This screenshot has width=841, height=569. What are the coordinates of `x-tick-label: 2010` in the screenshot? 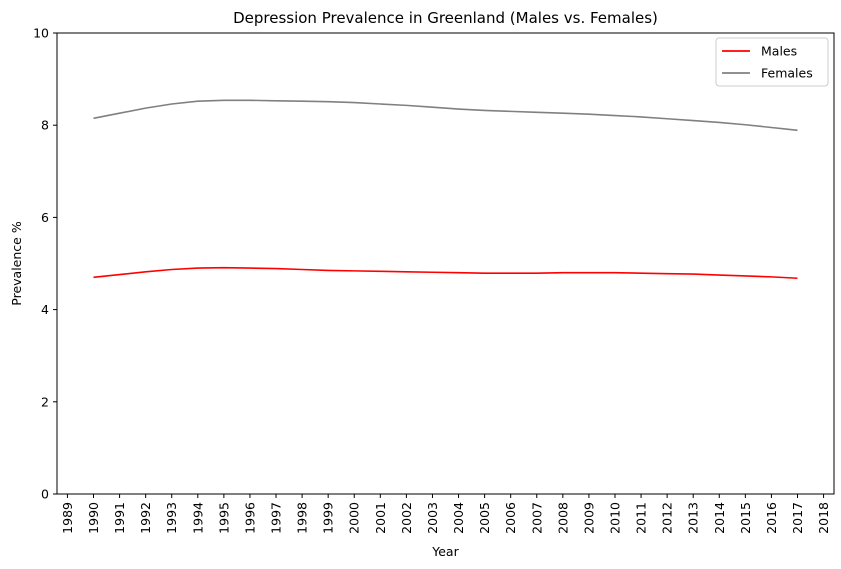 It's located at (614, 518).